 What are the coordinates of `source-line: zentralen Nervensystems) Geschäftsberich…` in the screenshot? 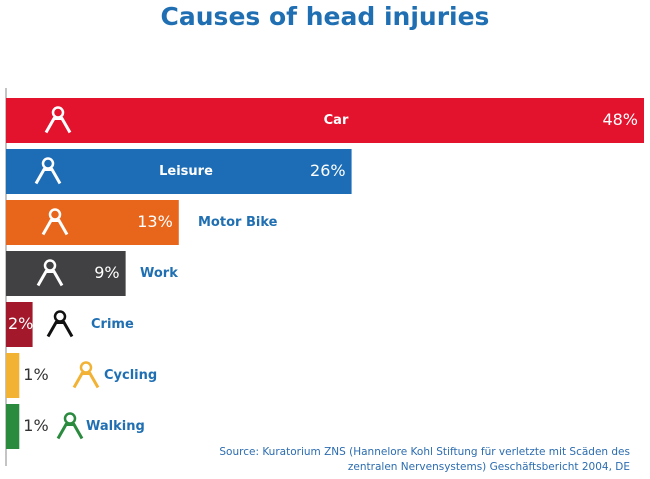 It's located at (489, 467).